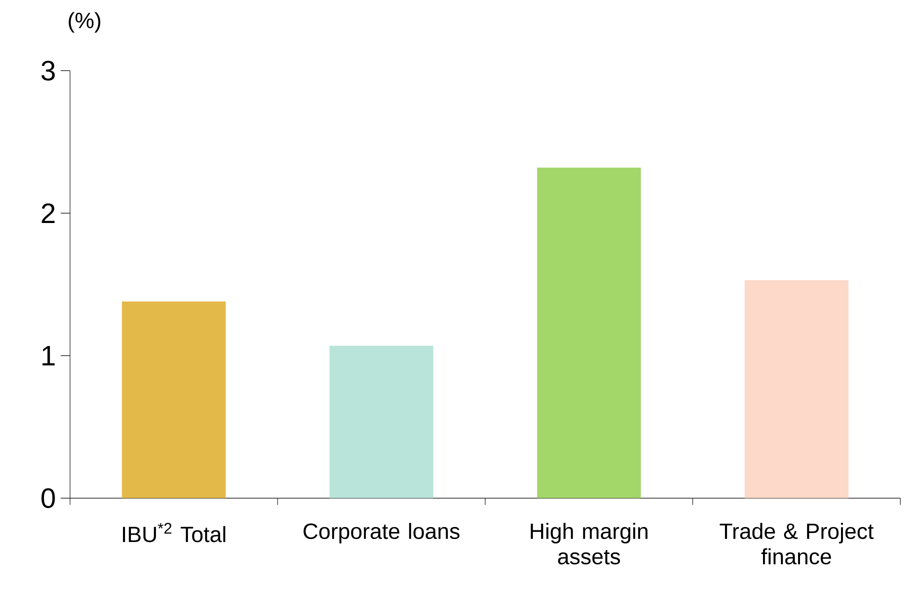 Image resolution: width=911 pixels, height=604 pixels. Describe the element at coordinates (48, 70) in the screenshot. I see `y-tick-label: 3` at that location.